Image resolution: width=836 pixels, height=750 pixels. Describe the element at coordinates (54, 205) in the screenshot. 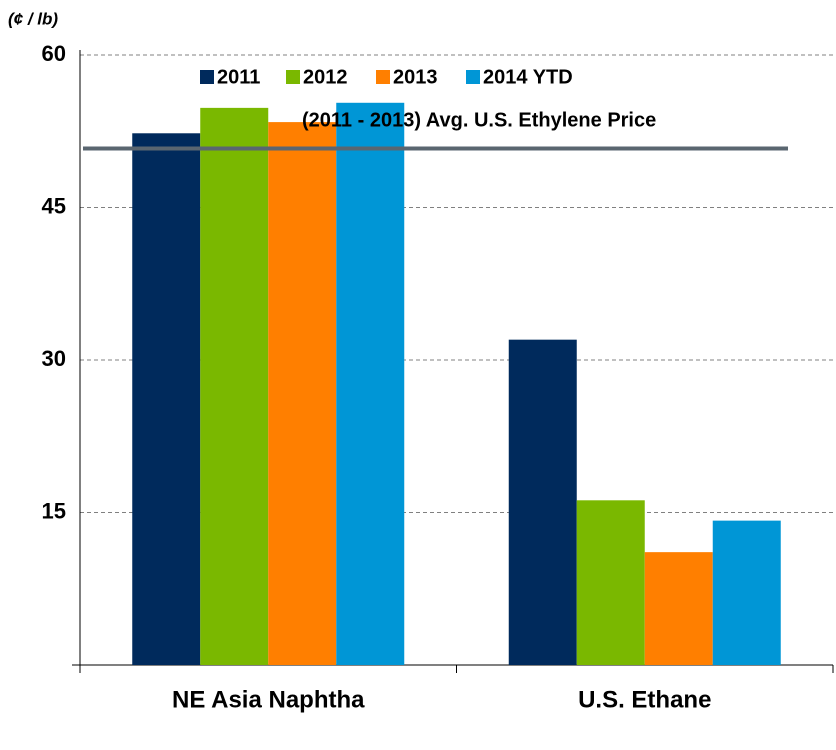

I see `y-tick-label: 45` at that location.